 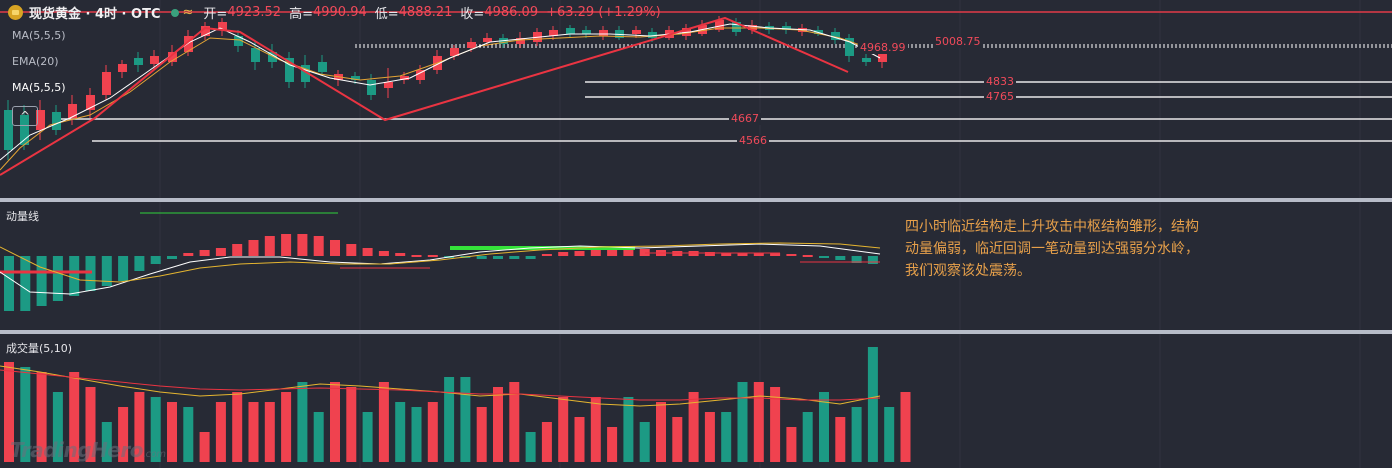 I want to click on level-label-4765: 4765, so click(x=1000, y=96).